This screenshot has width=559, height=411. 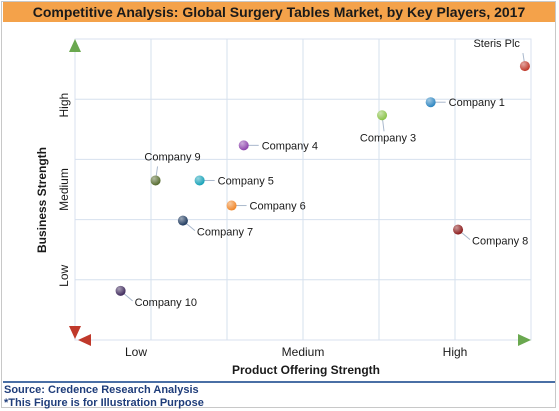 I want to click on data-point: Steris Plc, so click(x=501, y=55).